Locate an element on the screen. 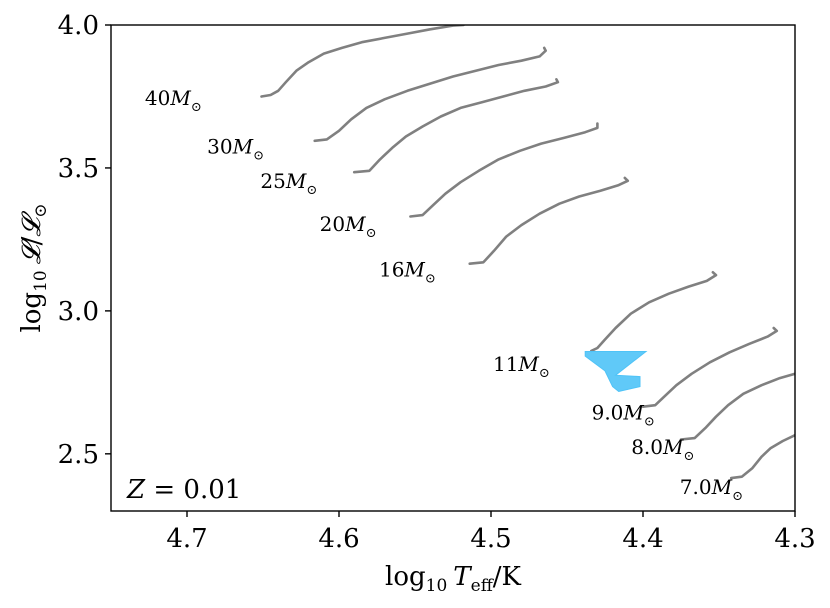 This screenshot has height=608, width=830. x-axis-label: log10 Teff/K is located at coordinates (453, 579).